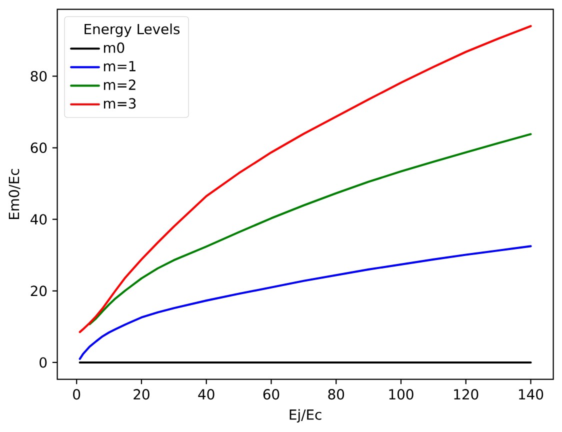 The height and width of the screenshot is (432, 562). Describe the element at coordinates (120, 85) in the screenshot. I see `legend-label: m=2` at that location.